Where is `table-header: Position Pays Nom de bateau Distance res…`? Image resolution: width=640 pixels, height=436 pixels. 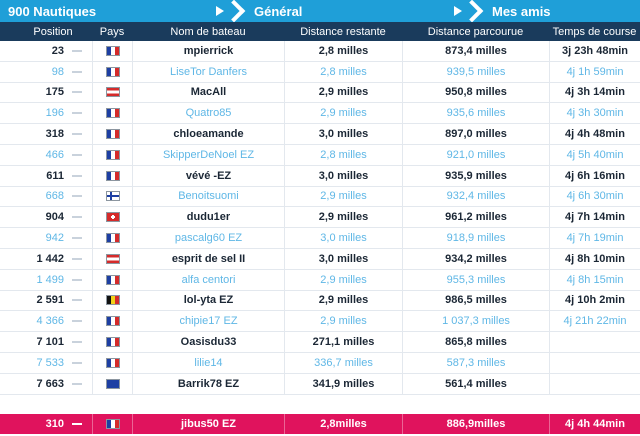
table-header: Position Pays Nom de bateau Distance res… is located at coordinates (320, 31).